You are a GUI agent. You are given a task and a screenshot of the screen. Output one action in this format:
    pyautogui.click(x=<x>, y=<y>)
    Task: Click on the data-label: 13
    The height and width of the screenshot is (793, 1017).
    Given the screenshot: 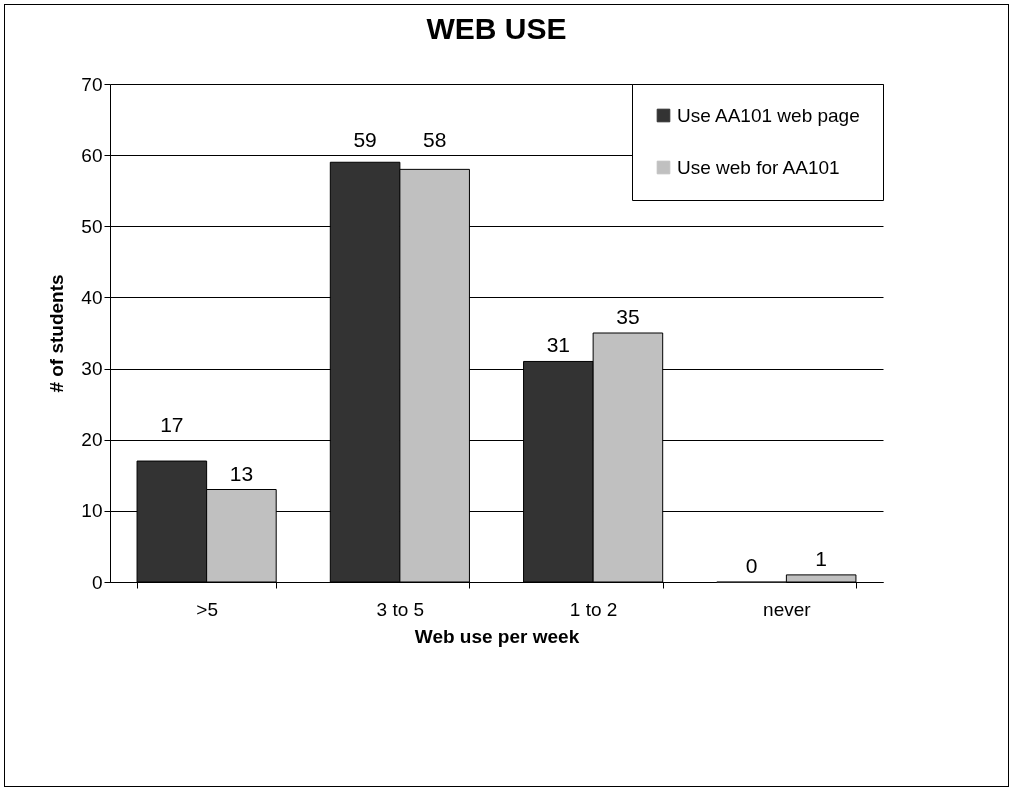 What is the action you would take?
    pyautogui.click(x=241, y=473)
    